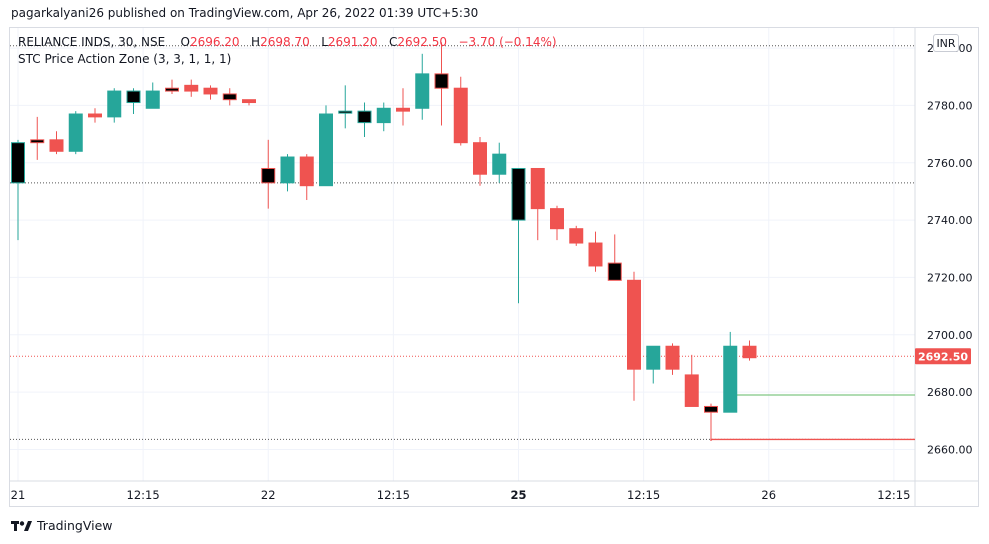 The image size is (989, 544). I want to click on support-line, so click(822, 403).